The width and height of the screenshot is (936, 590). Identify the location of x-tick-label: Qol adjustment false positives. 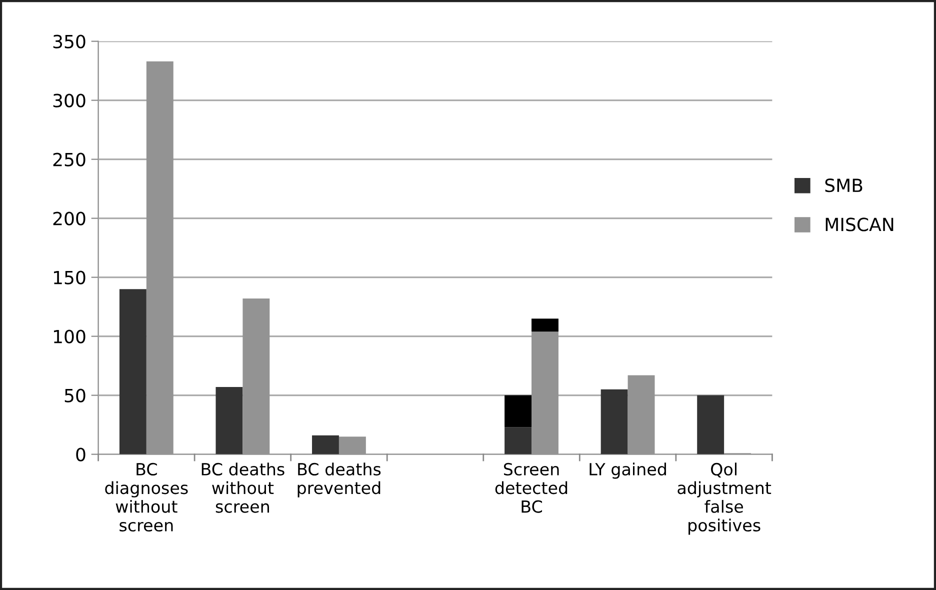
(725, 498).